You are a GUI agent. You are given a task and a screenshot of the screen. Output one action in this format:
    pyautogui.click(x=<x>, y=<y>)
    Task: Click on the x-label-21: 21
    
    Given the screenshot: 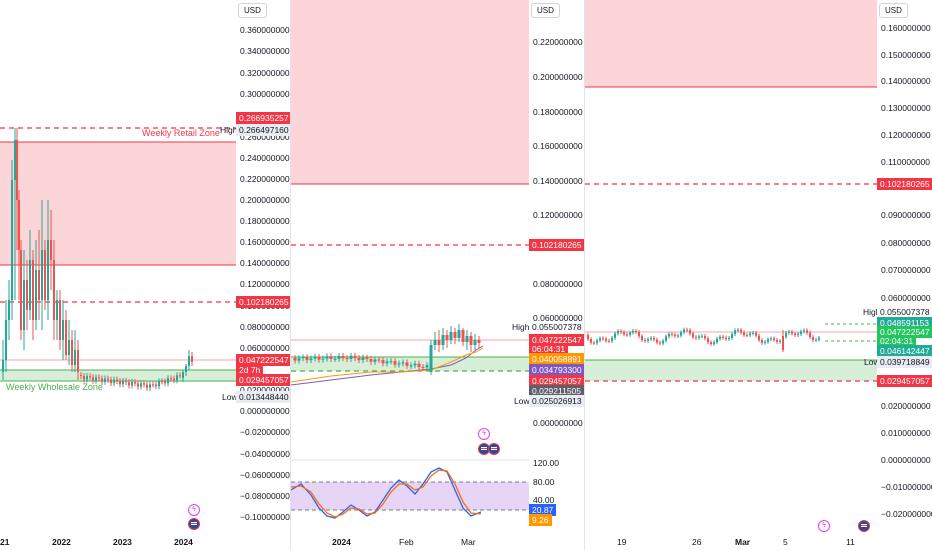 What is the action you would take?
    pyautogui.click(x=5, y=542)
    